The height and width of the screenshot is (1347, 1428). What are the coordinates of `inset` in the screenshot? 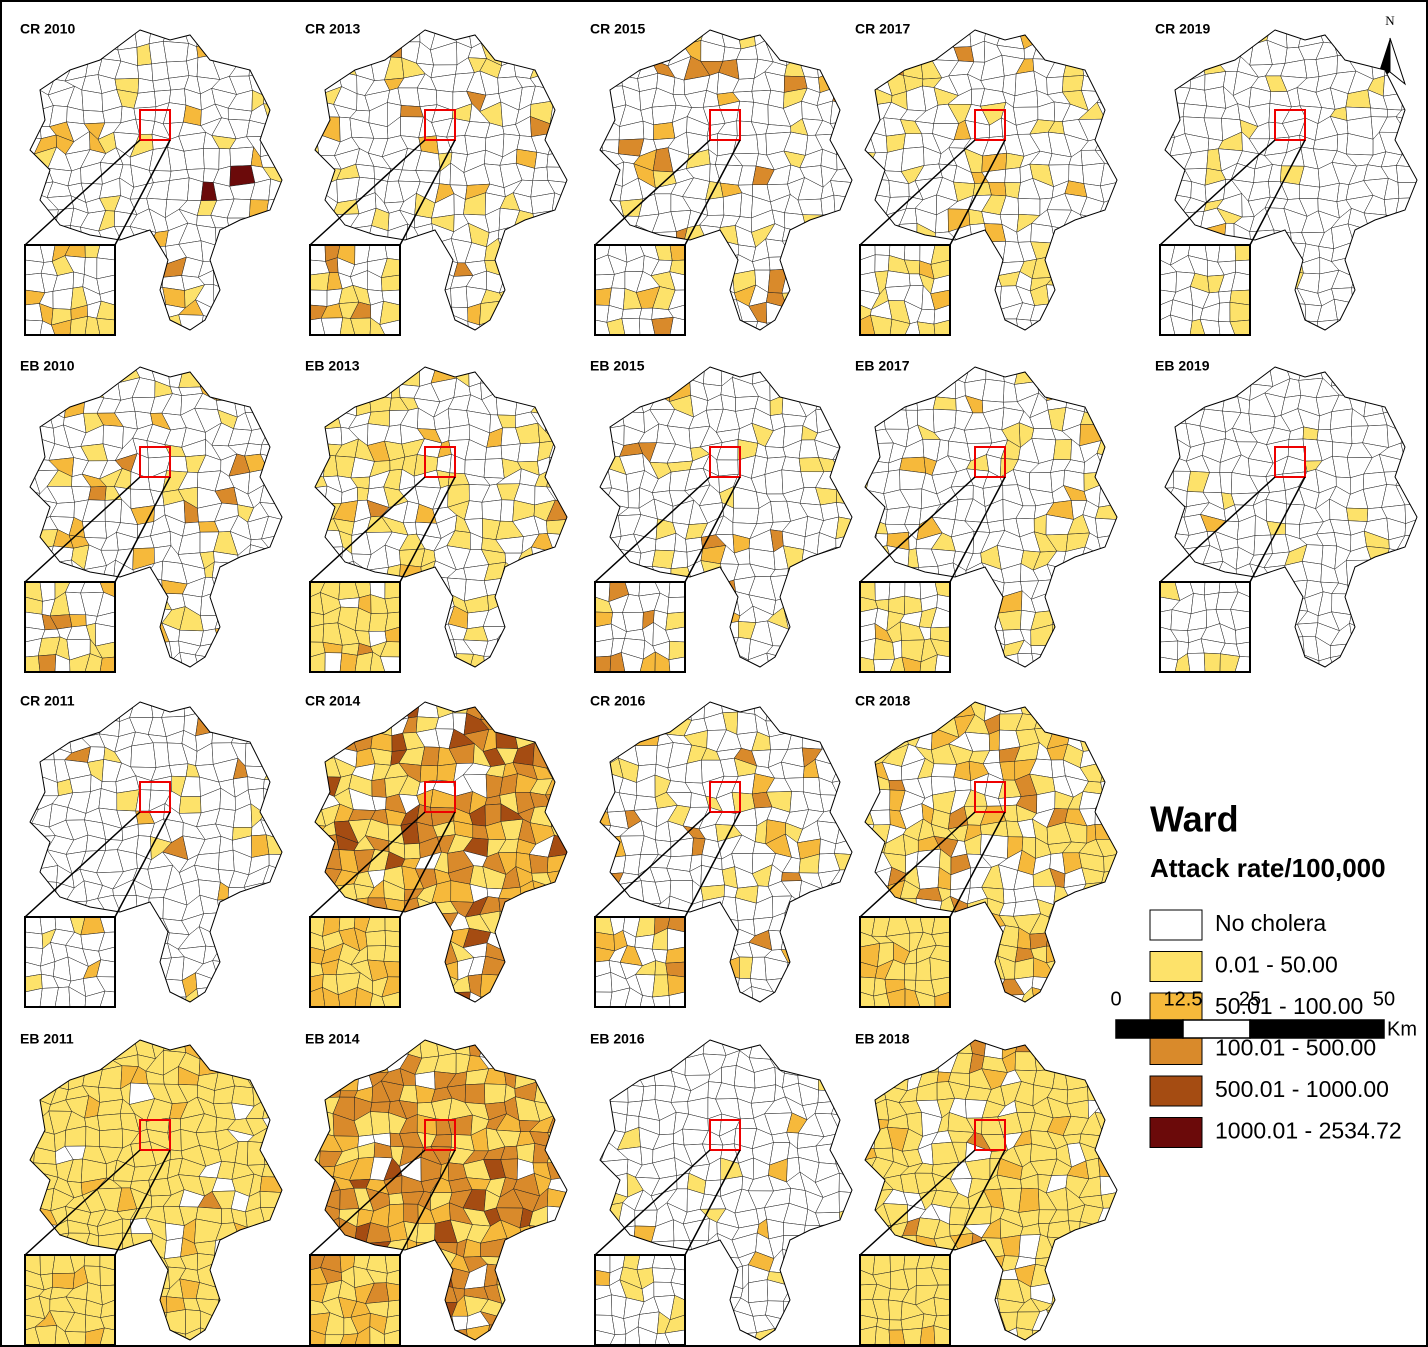 It's located at (70, 290).